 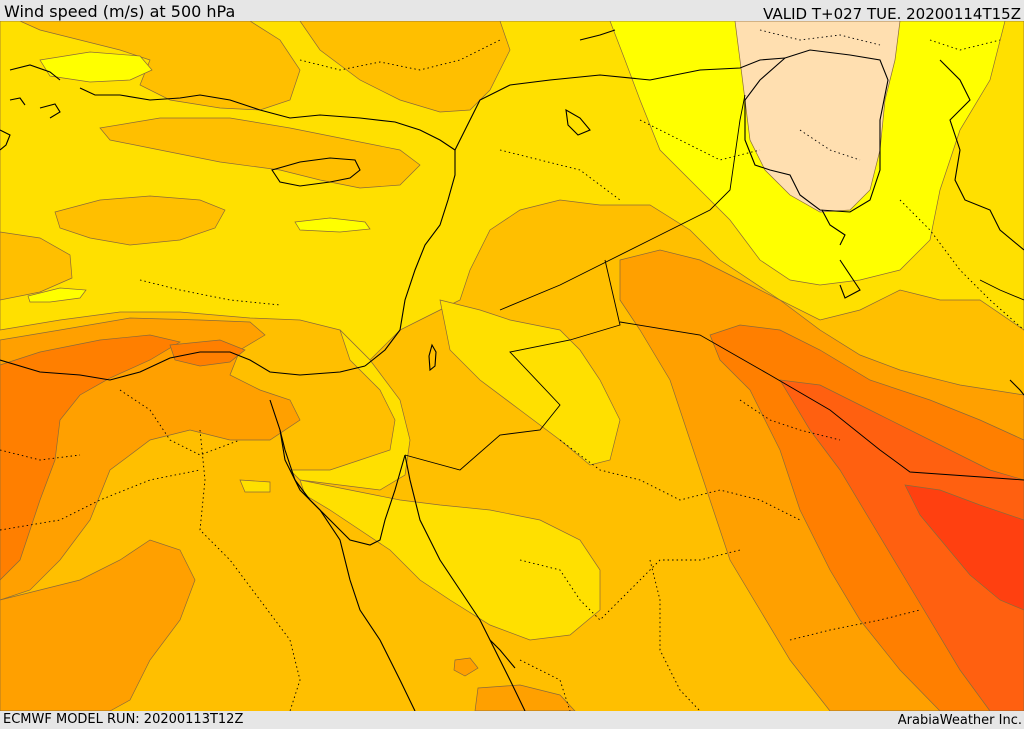 I want to click on valid-time-label: VALID T+027 TUE. 20200114T15Z, so click(x=892, y=14).